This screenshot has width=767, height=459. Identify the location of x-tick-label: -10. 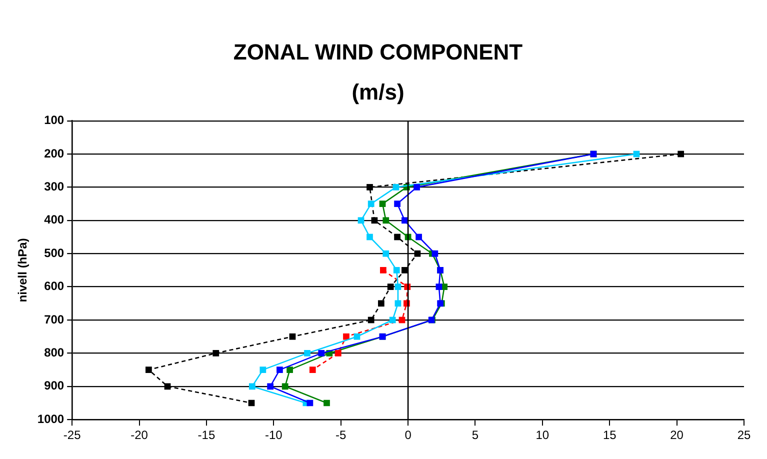
(273, 435).